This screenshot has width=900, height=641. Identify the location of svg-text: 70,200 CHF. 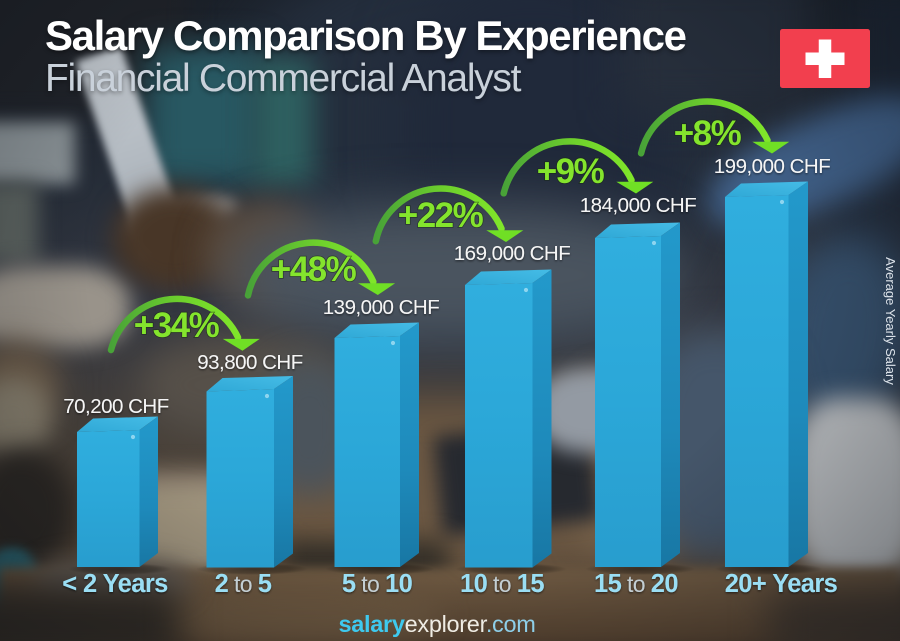
(116, 406).